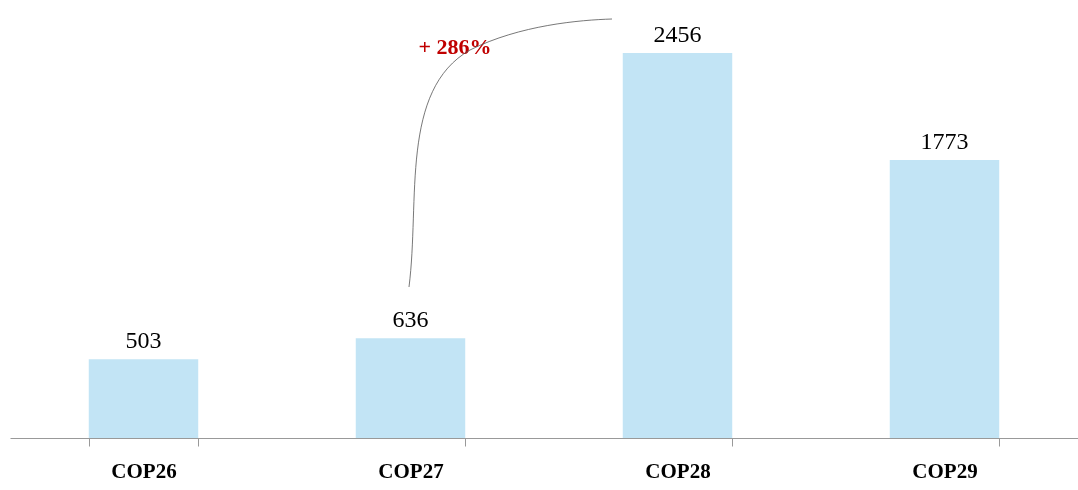 This screenshot has width=1078, height=490. What do you see at coordinates (411, 470) in the screenshot?
I see `x-tick-label: COP27` at bounding box center [411, 470].